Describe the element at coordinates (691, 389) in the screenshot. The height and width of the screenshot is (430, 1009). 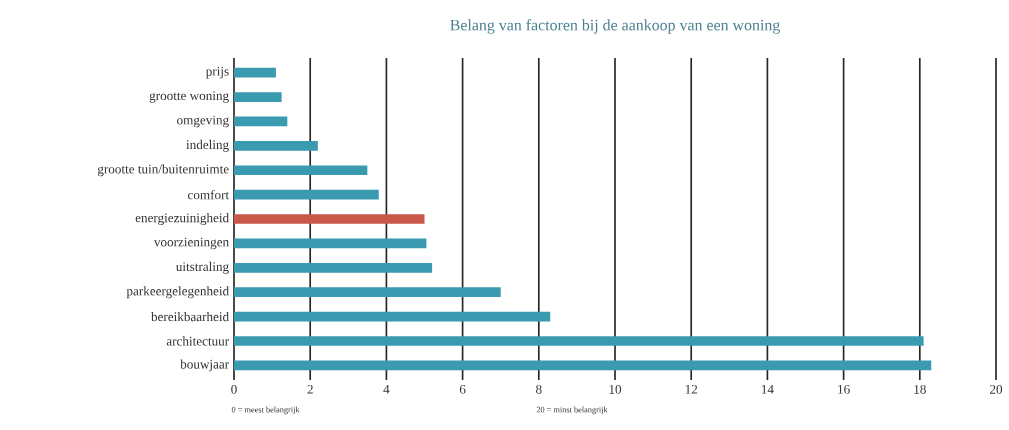
I see `x-tick-label: 12` at that location.